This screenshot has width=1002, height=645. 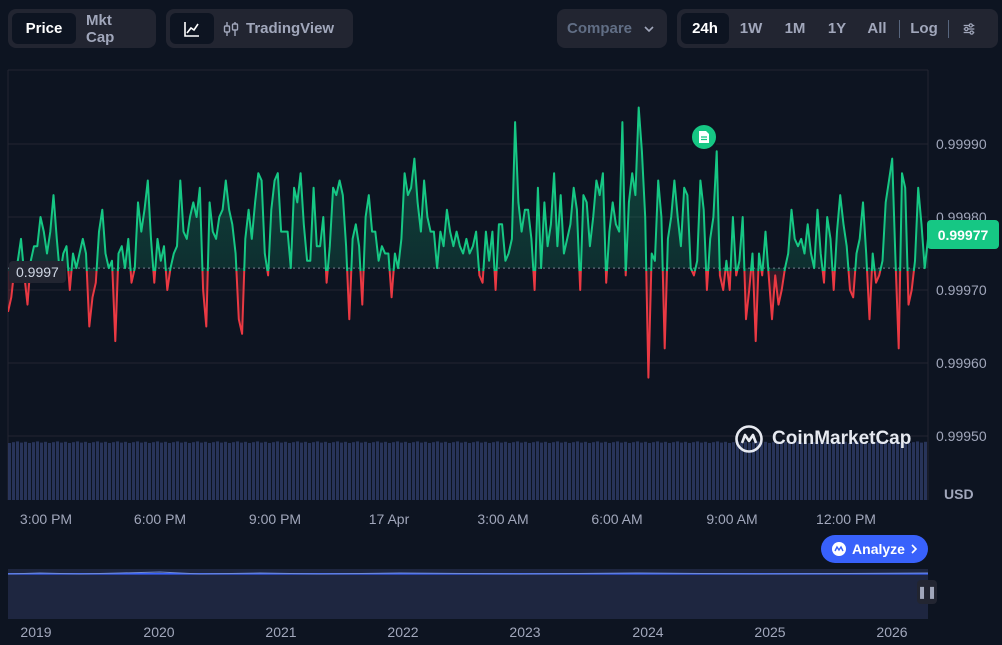 What do you see at coordinates (525, 632) in the screenshot?
I see `year-label: 2023` at bounding box center [525, 632].